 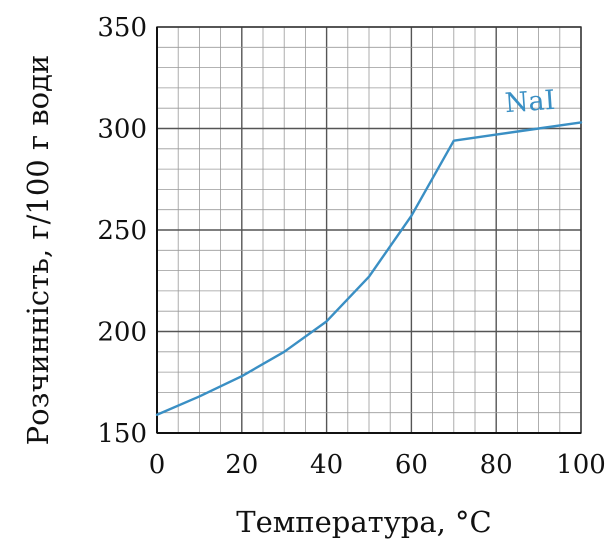 What do you see at coordinates (326, 465) in the screenshot?
I see `x-tick-label: 40` at bounding box center [326, 465].